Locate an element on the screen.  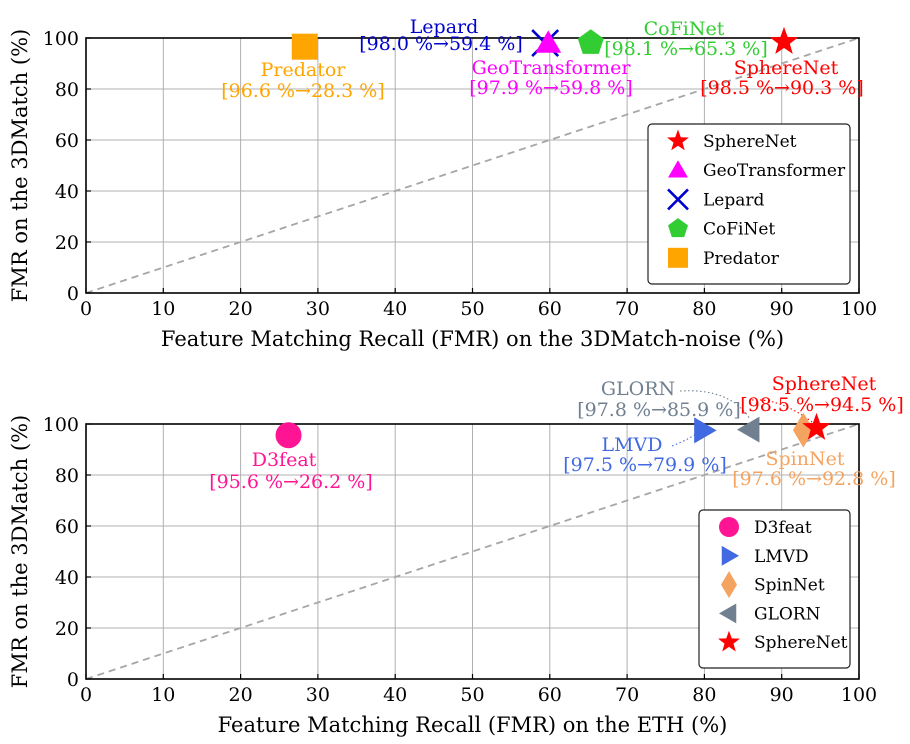
point-value-label: [96.6 %→28.3 %] is located at coordinates (303, 91).